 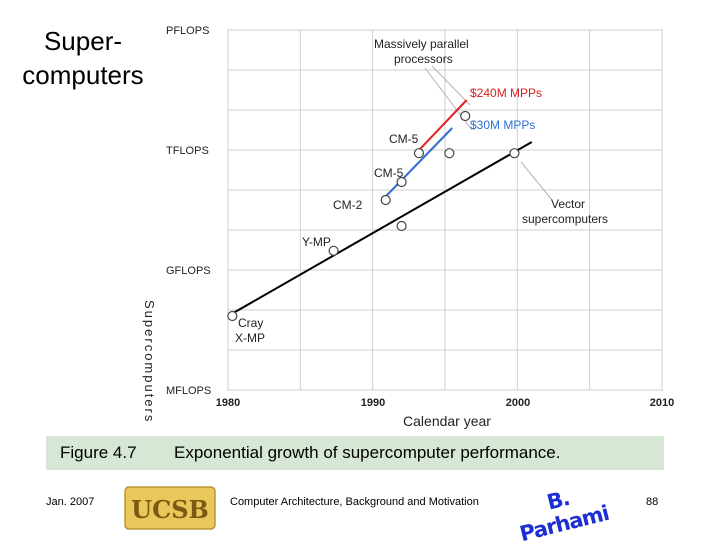 I want to click on label-mpp-title2: processors, so click(x=423, y=59).